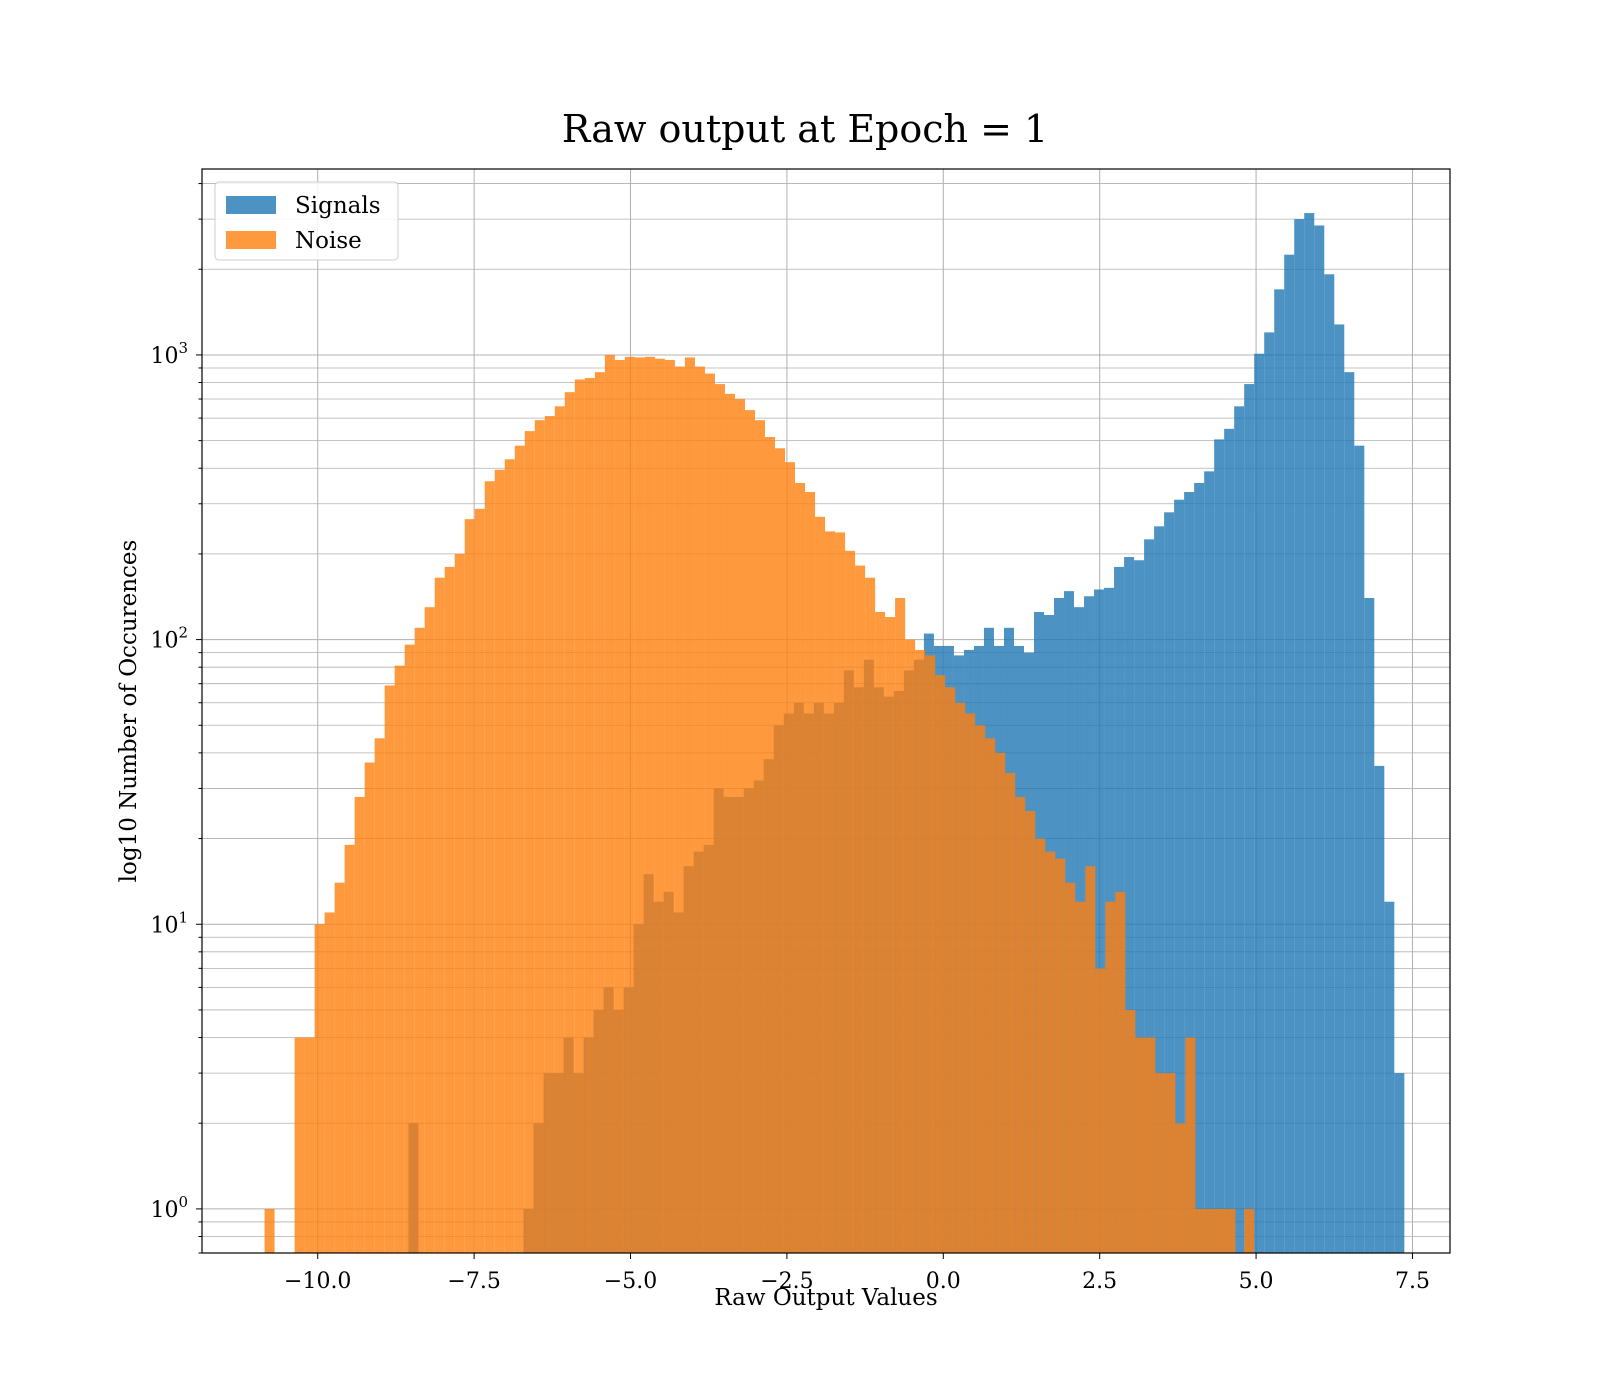 This screenshot has width=1600, height=1400. Describe the element at coordinates (473, 1281) in the screenshot. I see `x-tick-label: −7.5` at that location.